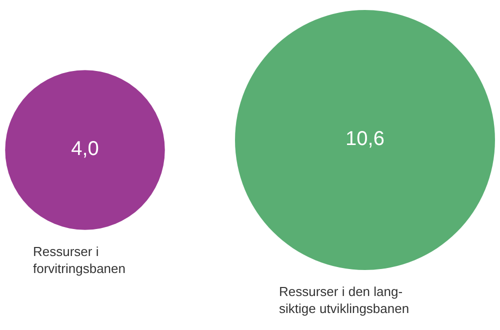 The image size is (500, 330). Describe the element at coordinates (344, 300) in the screenshot. I see `category-label: Ressurser i den lang- siktige utviklingsbanen` at that location.